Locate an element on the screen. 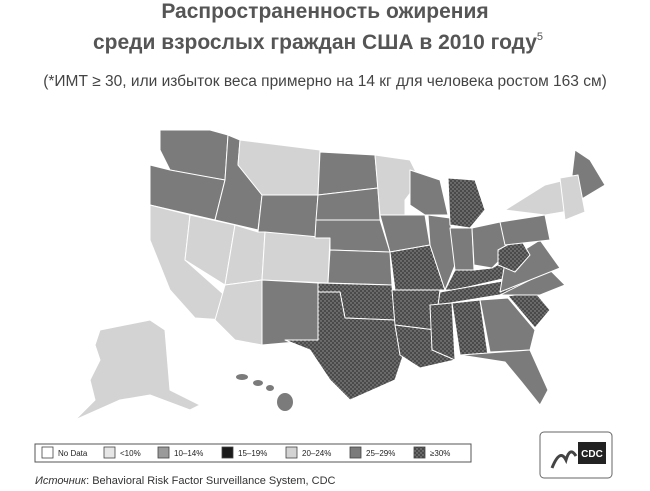  hawaii is located at coordinates (264, 392).